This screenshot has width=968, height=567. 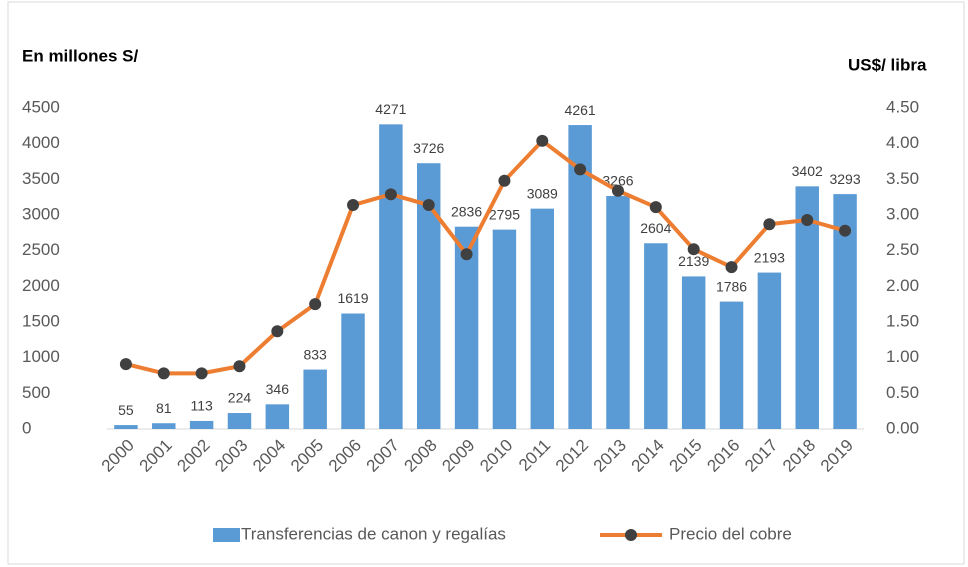 I want to click on data-label: 2139, so click(x=693, y=261).